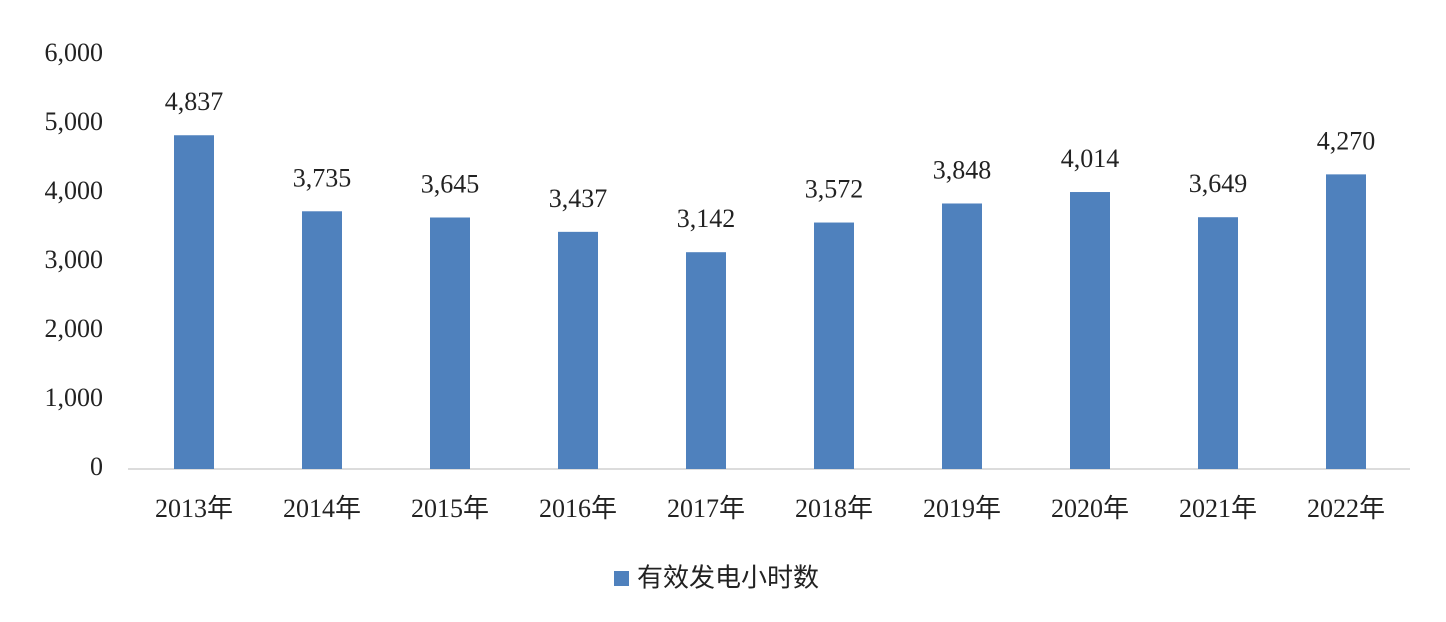 The height and width of the screenshot is (622, 1446). I want to click on data-label: 3,142, so click(706, 218).